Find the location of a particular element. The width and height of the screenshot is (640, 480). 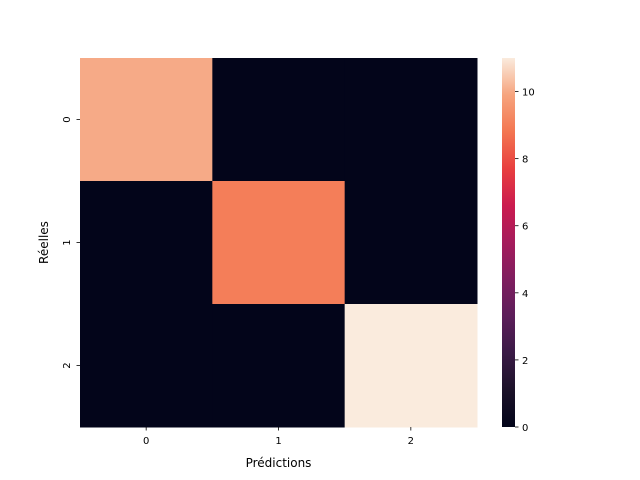

y-axis-ticks: 0 1 2 is located at coordinates (71, 242).